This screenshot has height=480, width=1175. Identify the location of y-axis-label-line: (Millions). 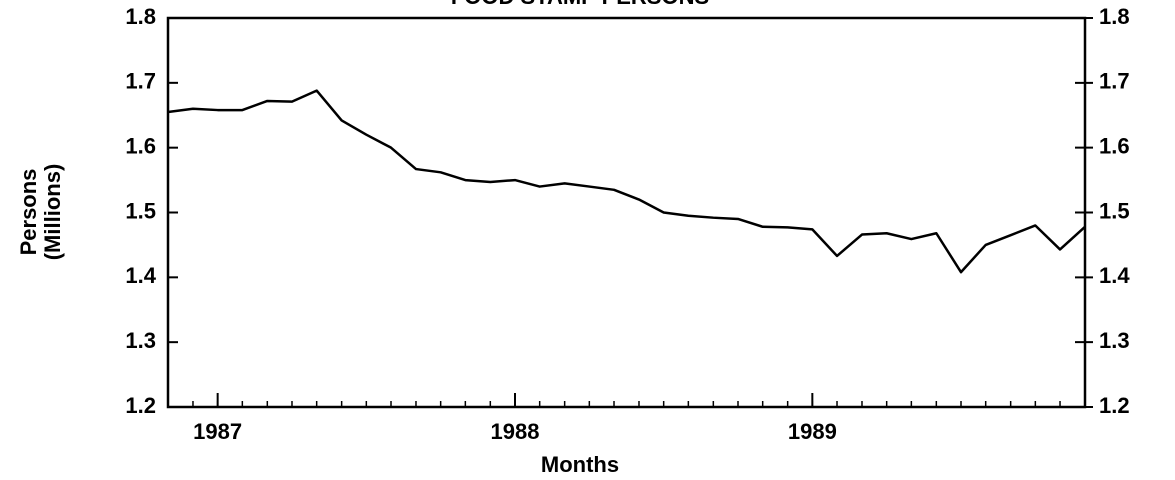
(52, 212).